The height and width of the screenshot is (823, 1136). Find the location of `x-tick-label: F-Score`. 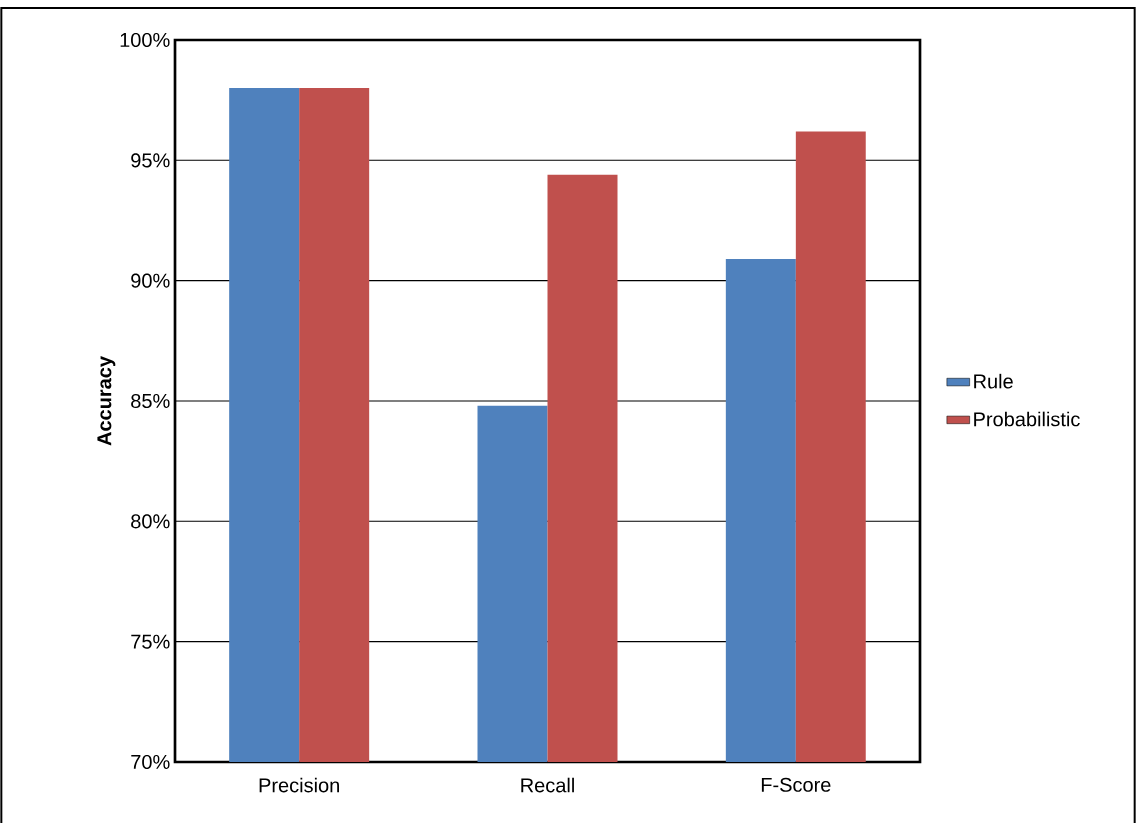

x-tick-label: F-Score is located at coordinates (796, 784).